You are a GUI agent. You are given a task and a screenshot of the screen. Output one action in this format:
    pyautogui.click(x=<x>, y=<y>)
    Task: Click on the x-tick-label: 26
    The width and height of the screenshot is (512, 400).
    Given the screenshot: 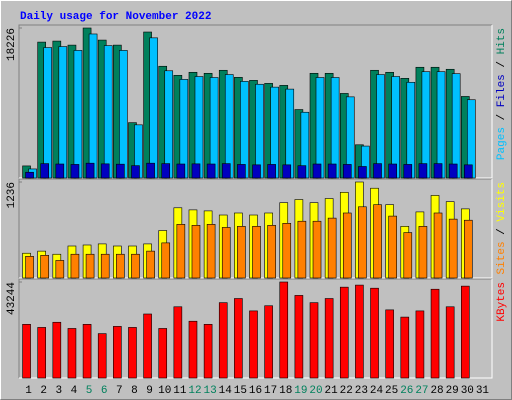 What is the action you would take?
    pyautogui.click(x=406, y=391)
    